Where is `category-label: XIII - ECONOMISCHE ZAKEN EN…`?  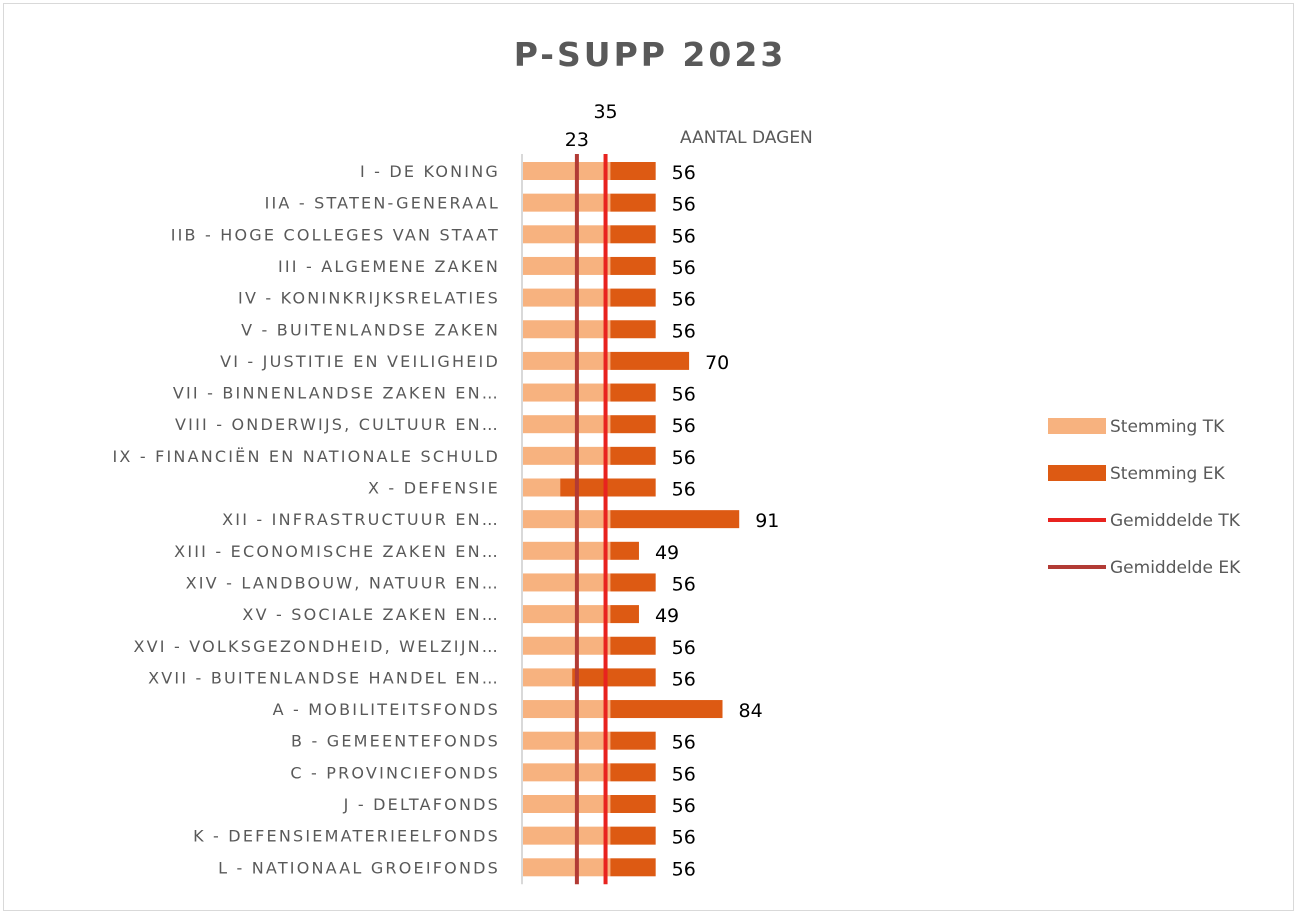 category-label: XIII - ECONOMISCHE ZAKEN EN… is located at coordinates (337, 551).